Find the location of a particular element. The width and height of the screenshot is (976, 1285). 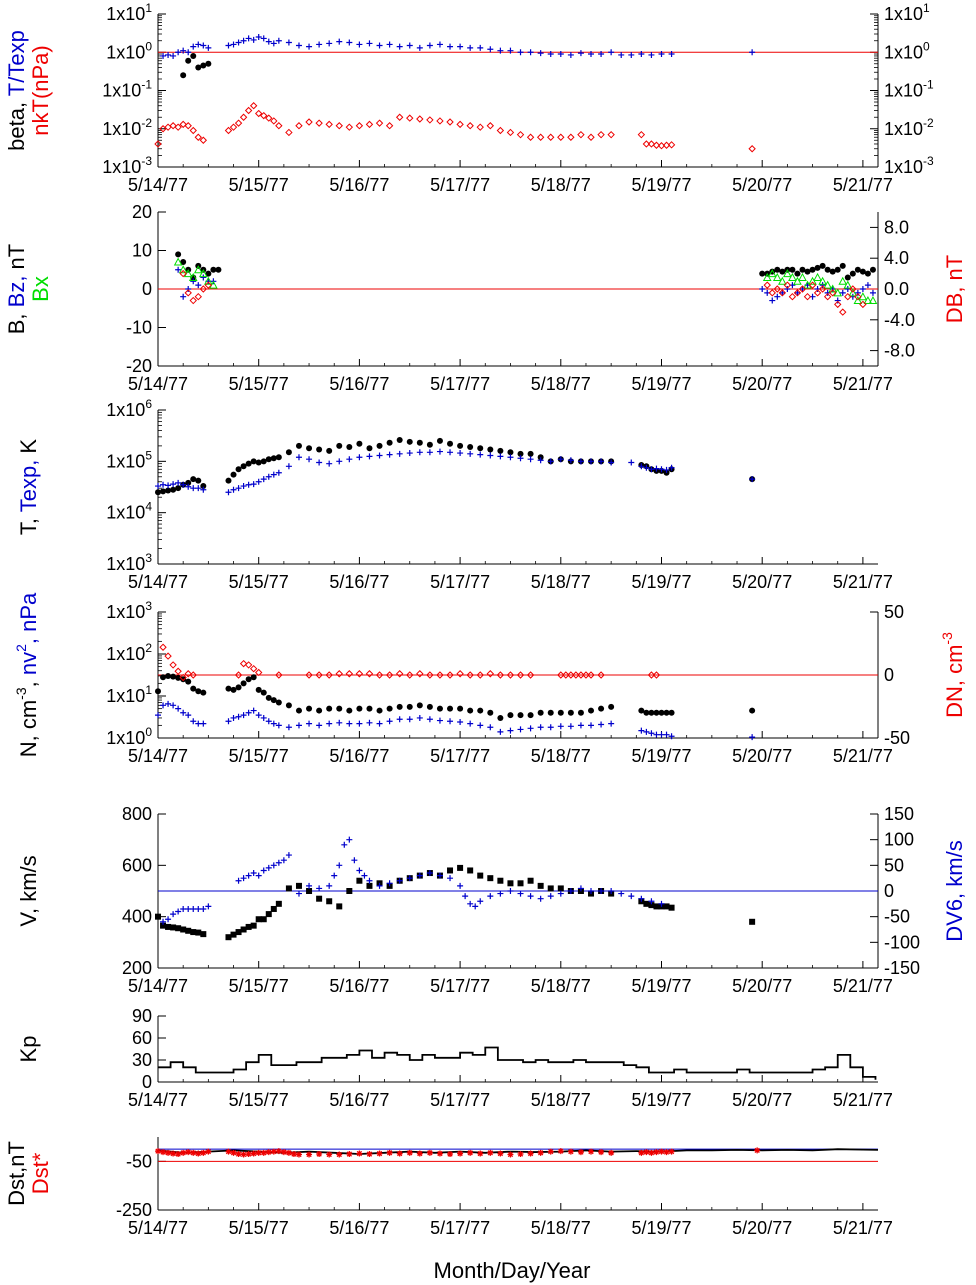

y-tick-label: 4.0 is located at coordinates (896, 258).